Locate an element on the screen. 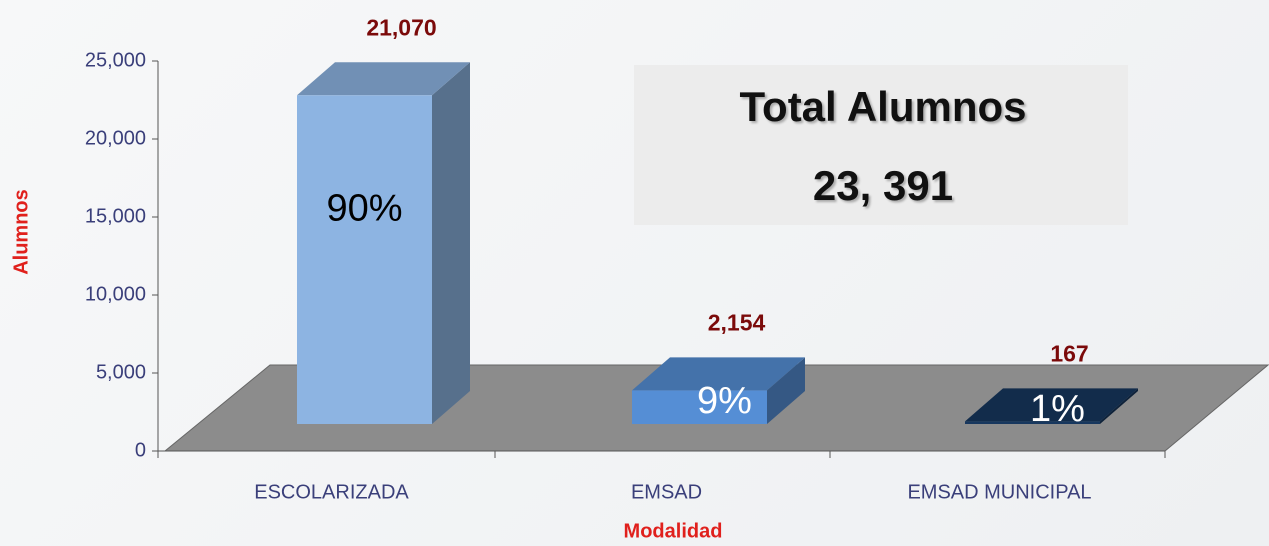 The width and height of the screenshot is (1269, 546). value-label: 167 is located at coordinates (1069, 353).